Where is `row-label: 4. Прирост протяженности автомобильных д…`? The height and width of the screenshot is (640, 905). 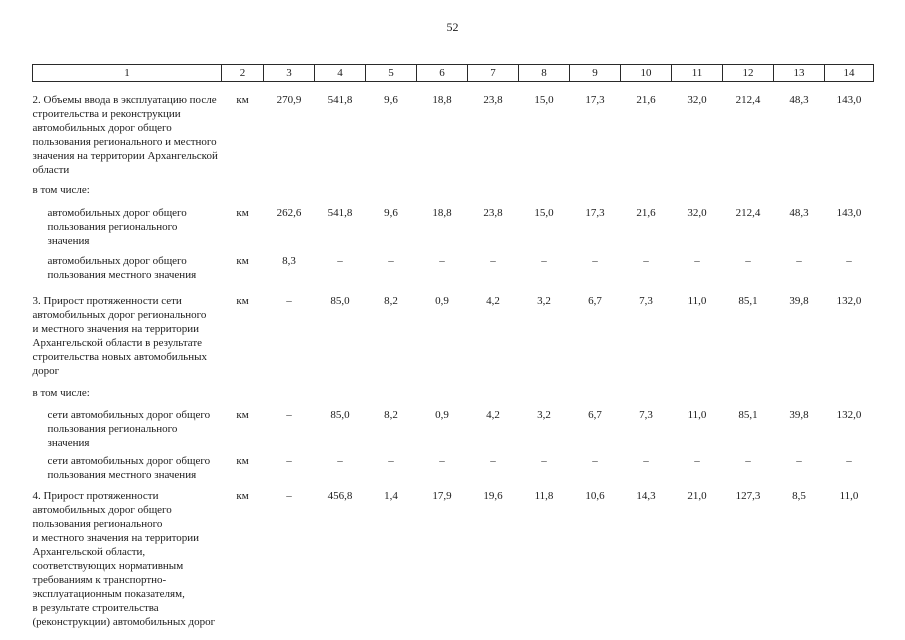 row-label: 4. Прирост протяженности автомобильных д… is located at coordinates (124, 559).